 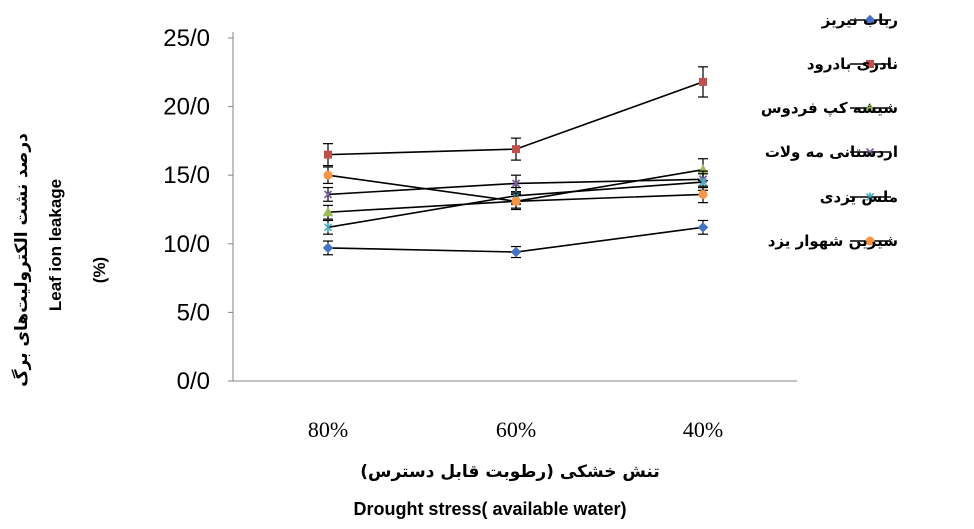 I want to click on y-tick-label: 25/0, so click(x=186, y=38).